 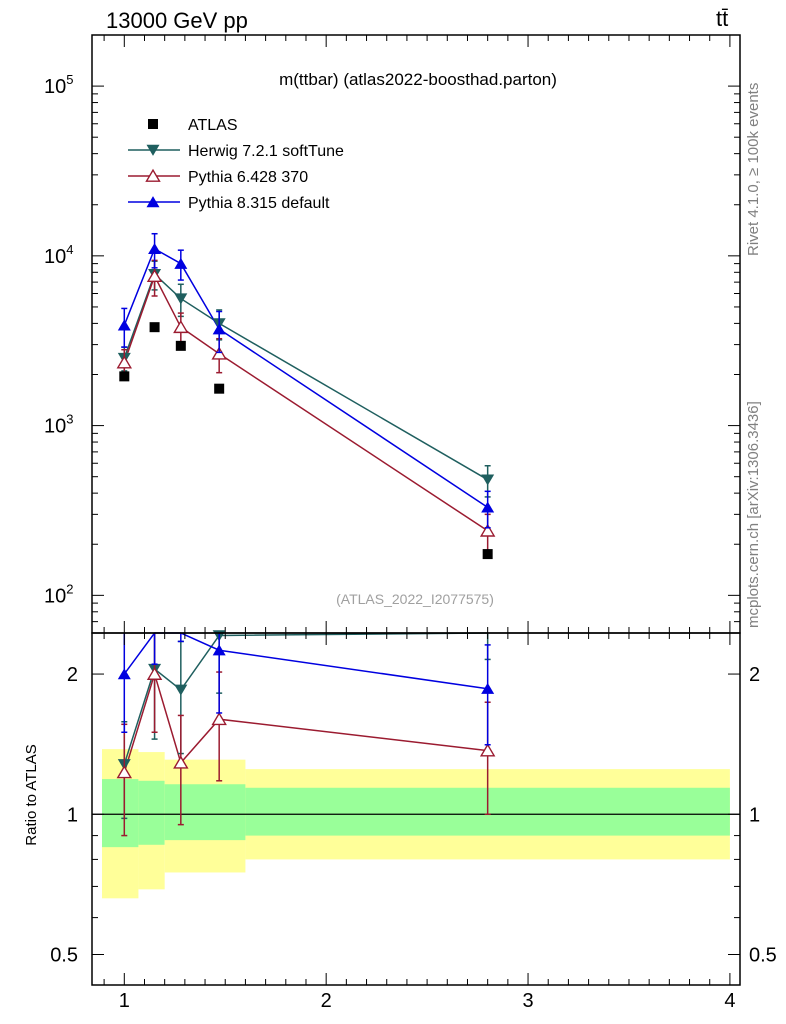 I want to click on legend-marker-atlas, so click(x=153, y=124).